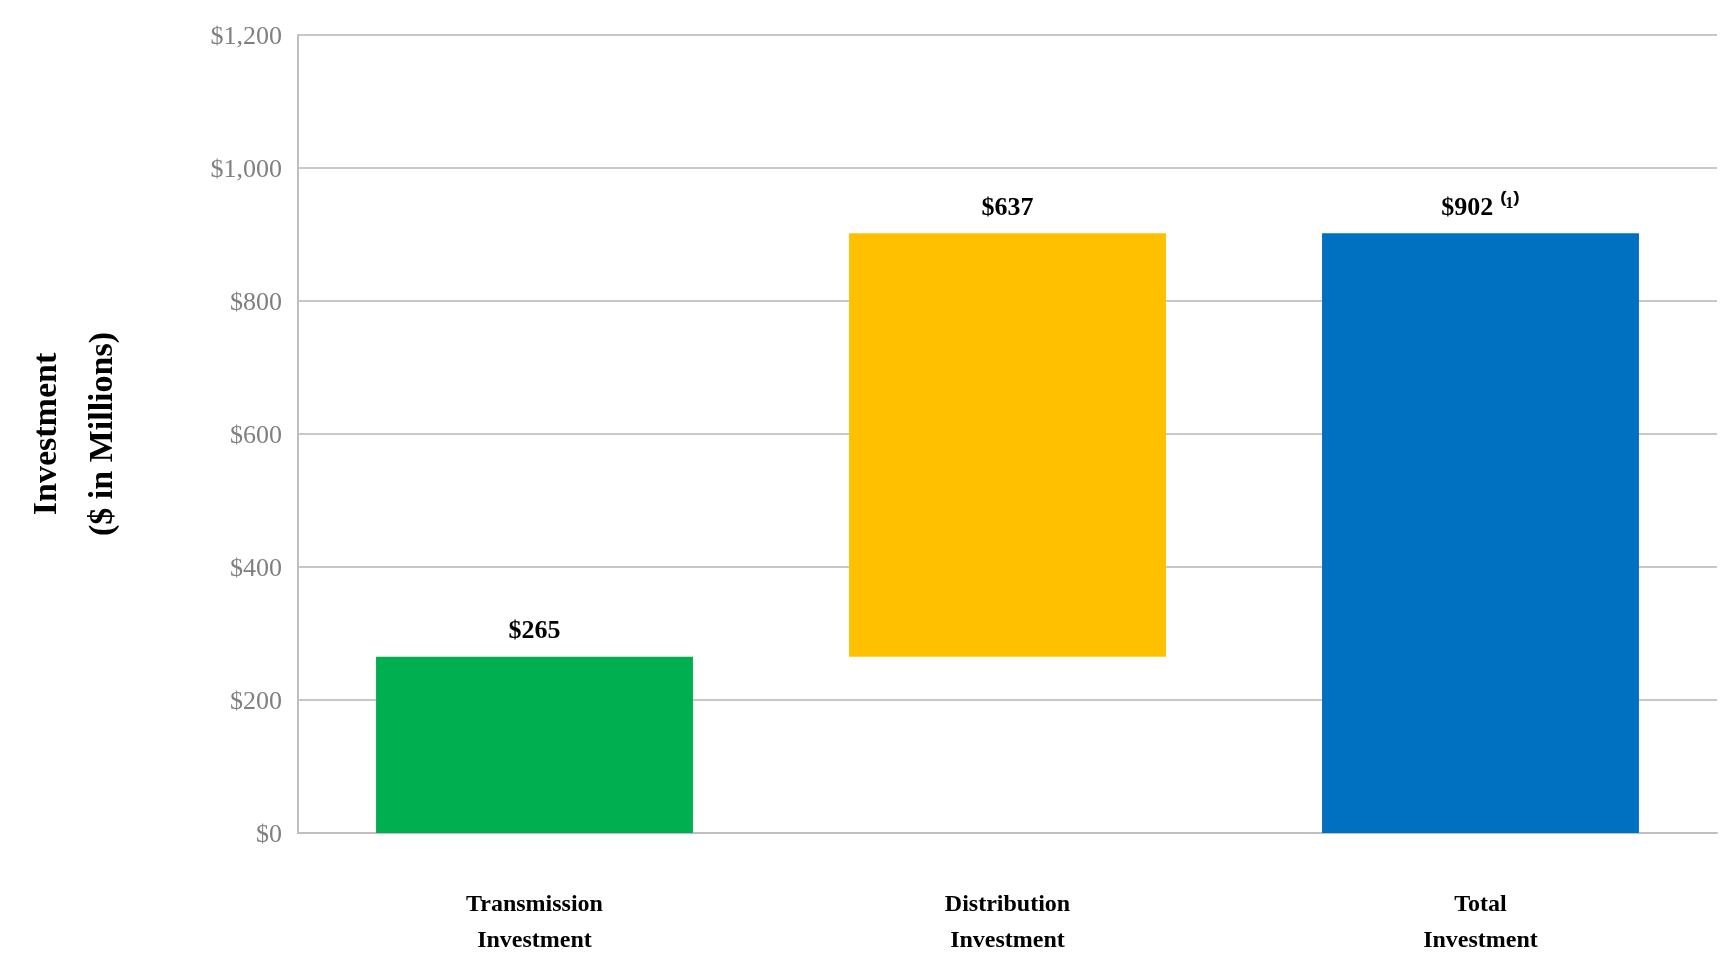 The image size is (1727, 965). What do you see at coordinates (1480, 921) in the screenshot?
I see `x-tick-label: Total Investment` at bounding box center [1480, 921].